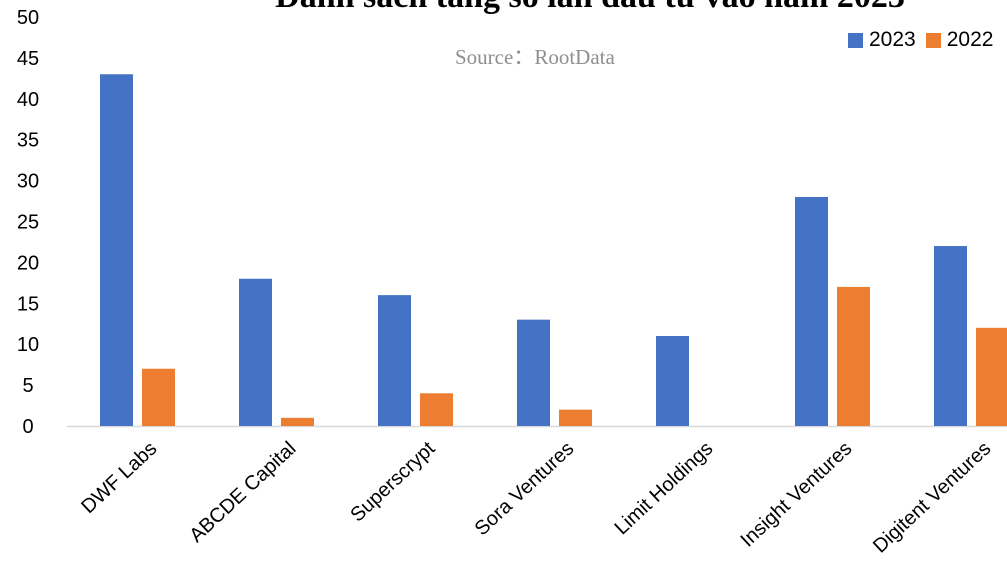 The image size is (1007, 568). Describe the element at coordinates (970, 39) in the screenshot. I see `legend-label-2022: 2022` at that location.